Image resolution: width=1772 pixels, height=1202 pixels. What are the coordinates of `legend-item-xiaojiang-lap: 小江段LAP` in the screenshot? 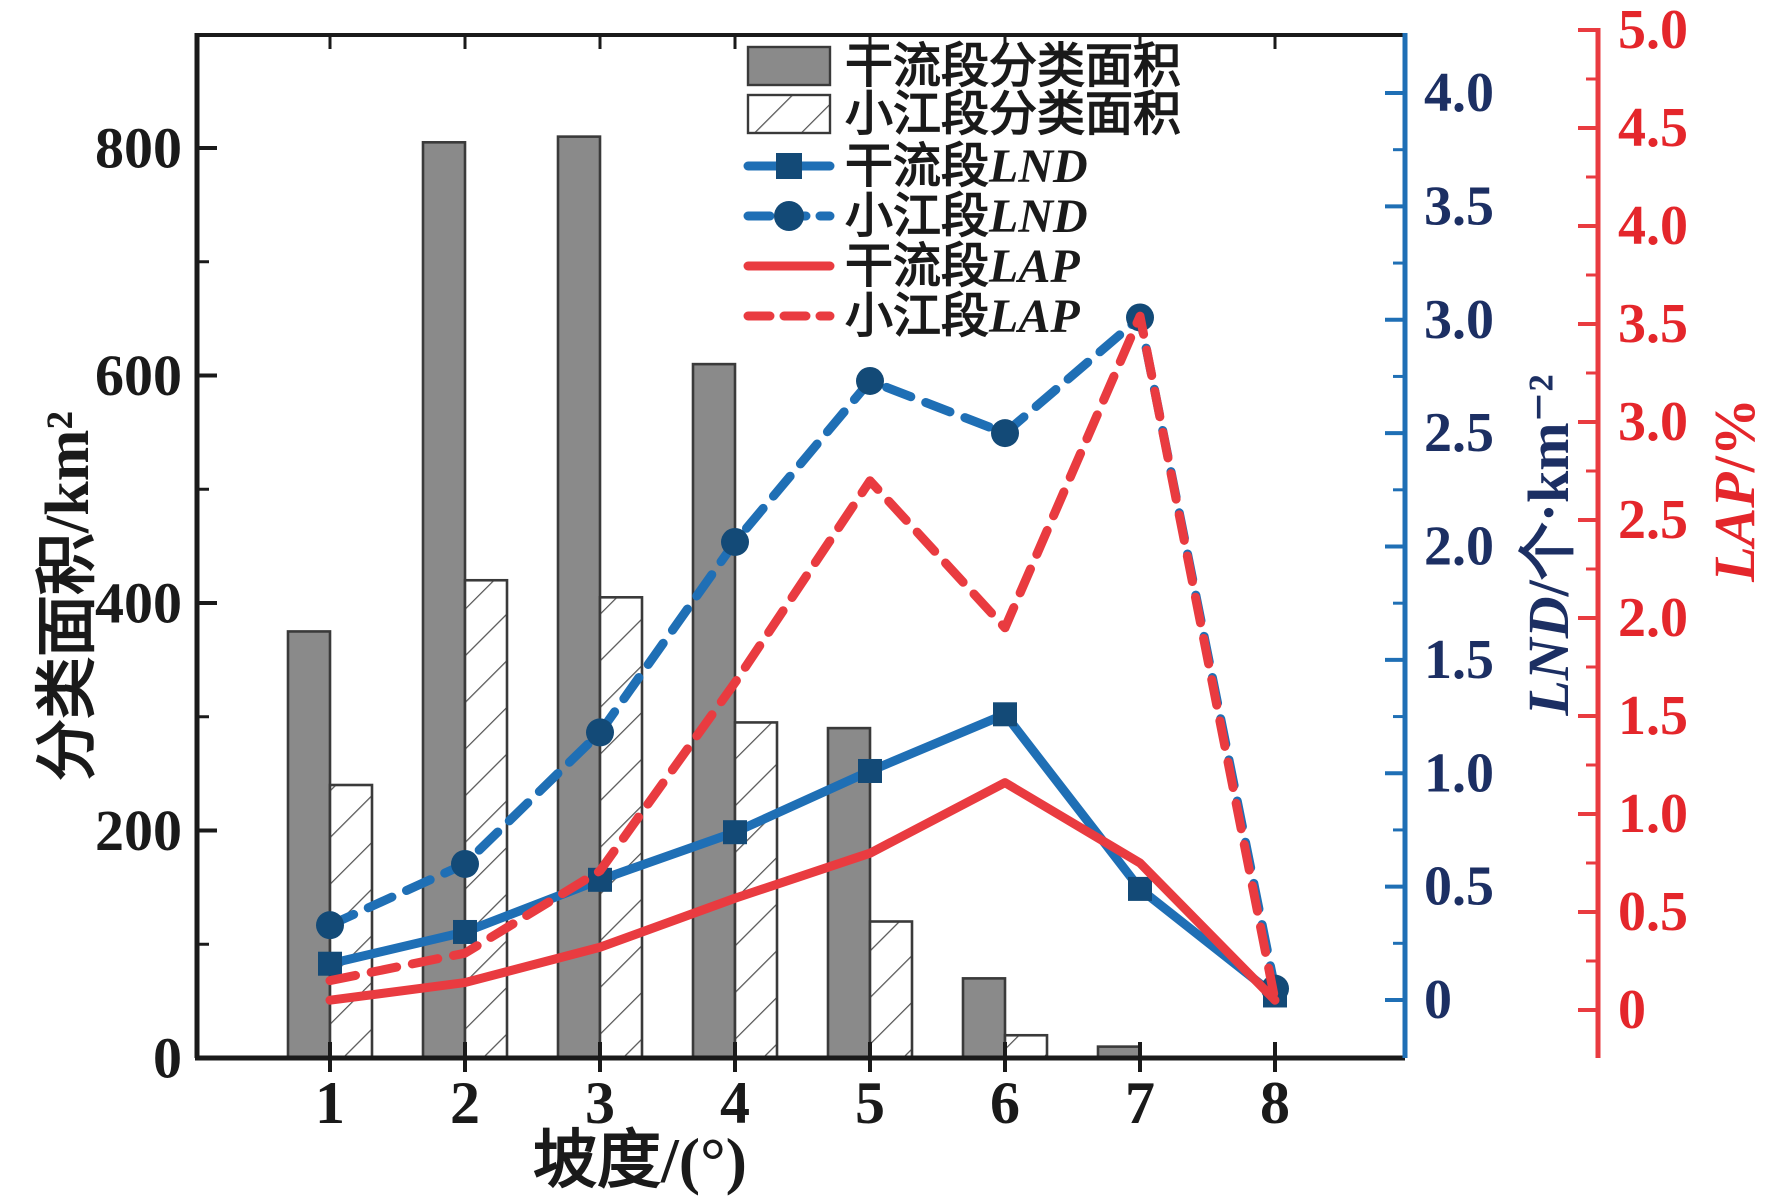 It's located at (911, 316).